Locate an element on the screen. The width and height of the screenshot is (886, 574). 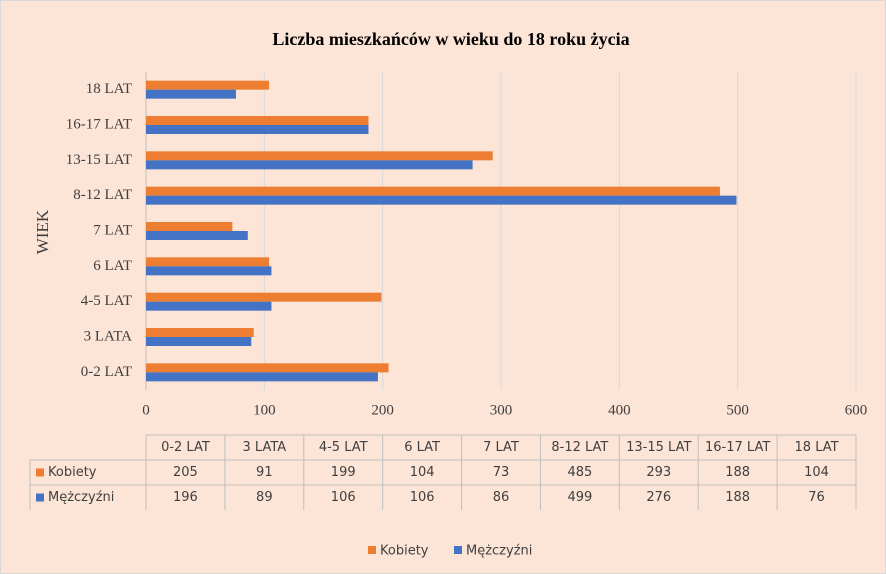
y-tick-label: 0-2 LAT is located at coordinates (106, 372).